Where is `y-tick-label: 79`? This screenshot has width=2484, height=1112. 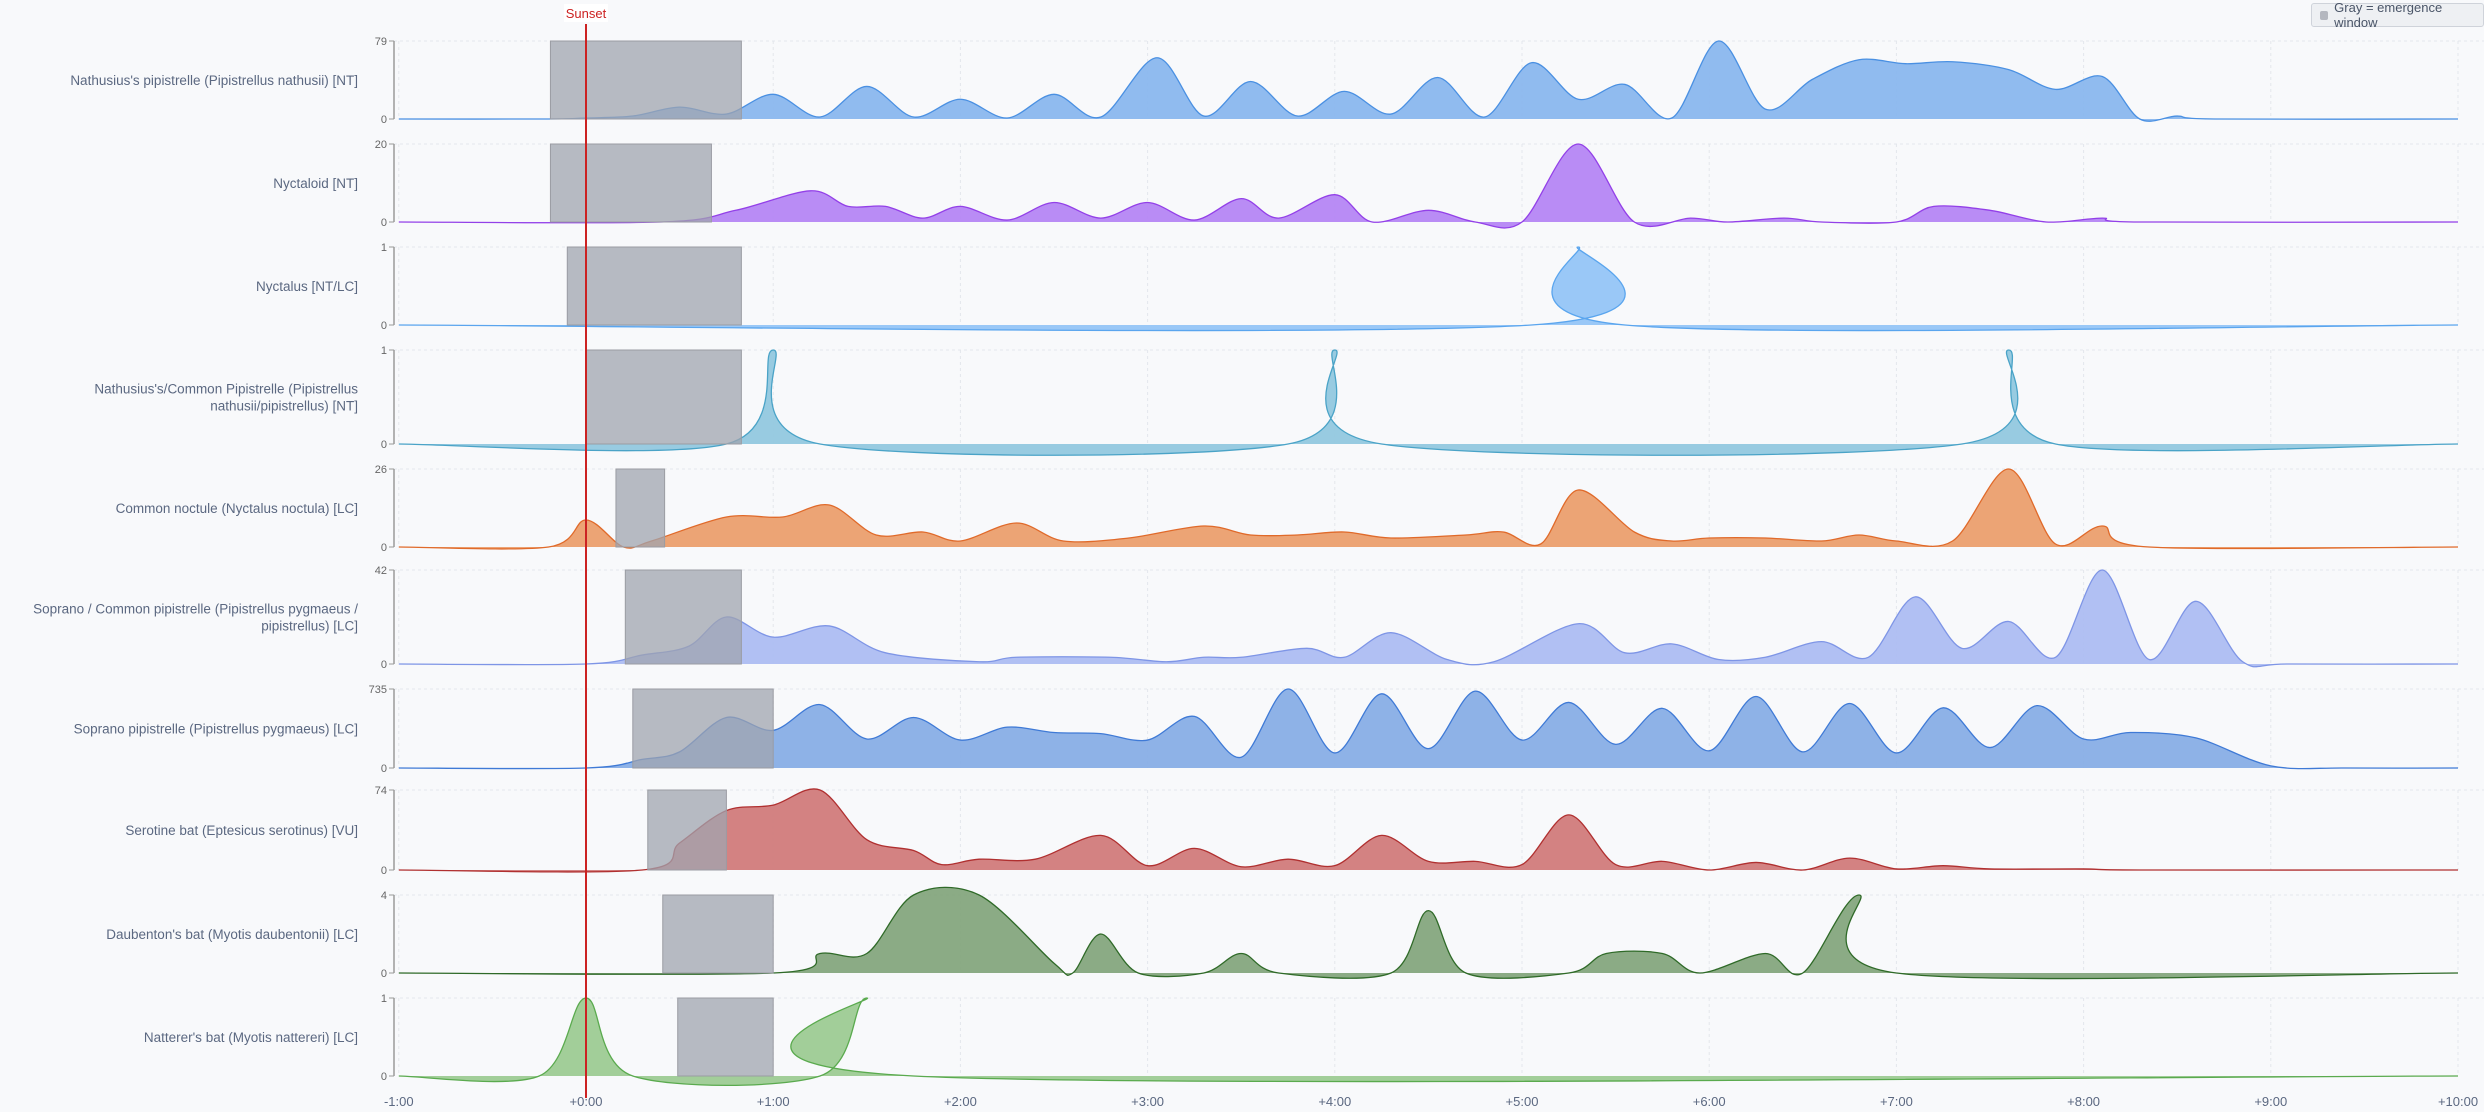 y-tick-label: 79 is located at coordinates (381, 42).